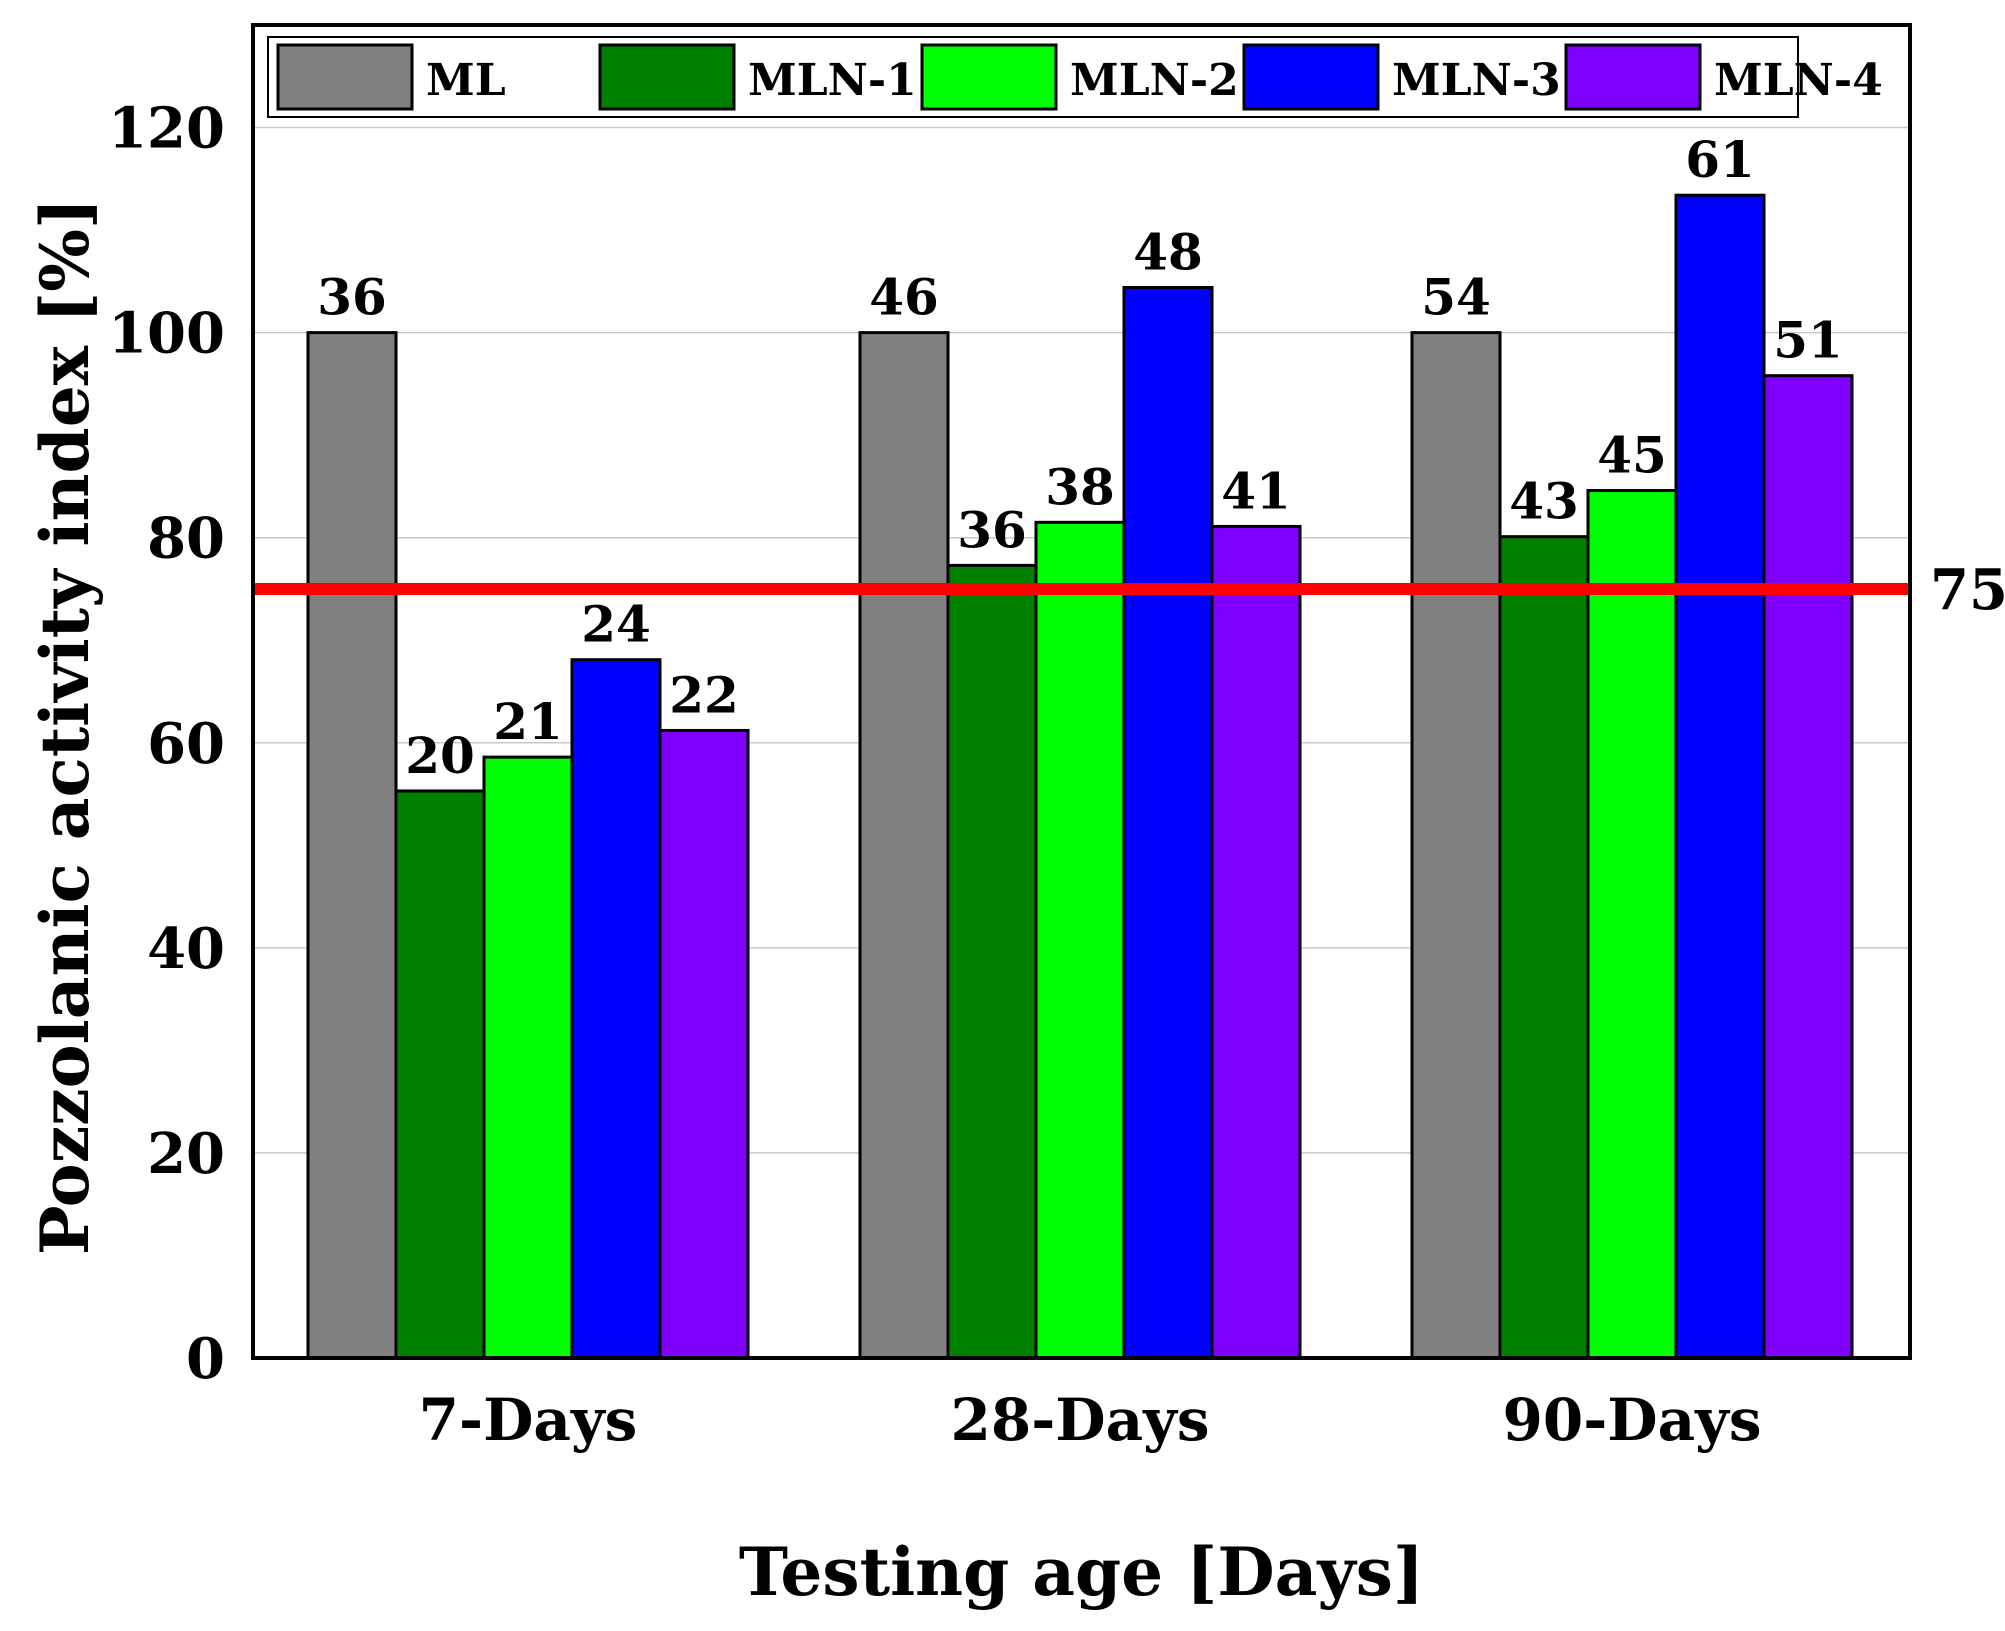 The height and width of the screenshot is (1631, 2005). What do you see at coordinates (440, 755) in the screenshot?
I see `bar-value-label: 20` at bounding box center [440, 755].